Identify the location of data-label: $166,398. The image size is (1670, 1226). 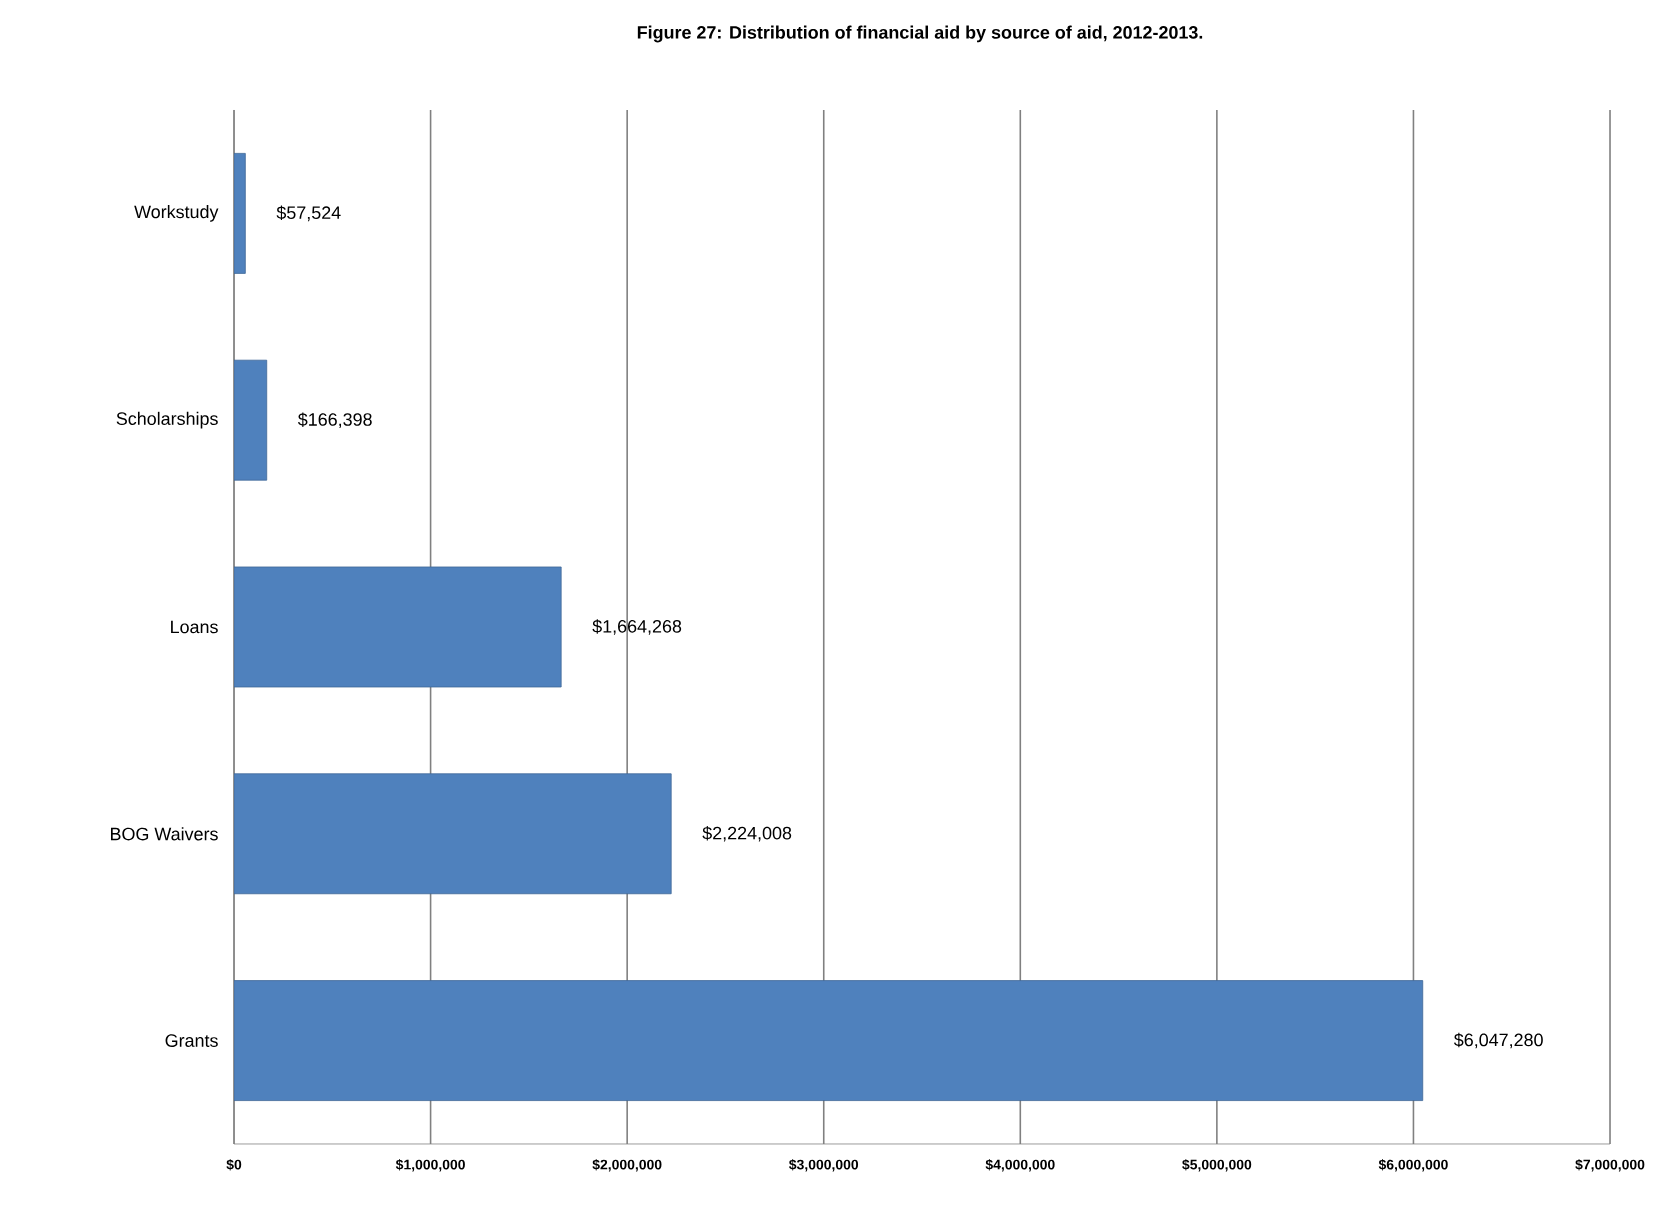
(334, 420).